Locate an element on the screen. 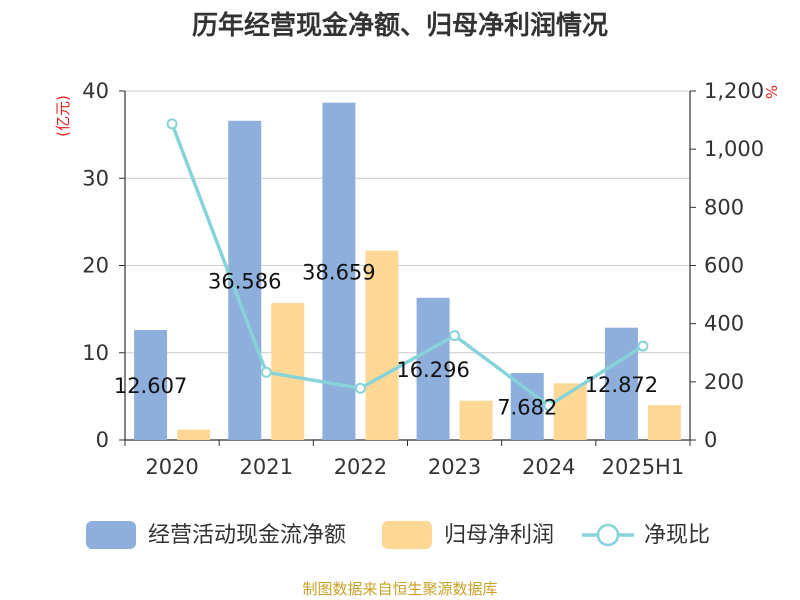  bar-value-label: 7.682 is located at coordinates (527, 407).